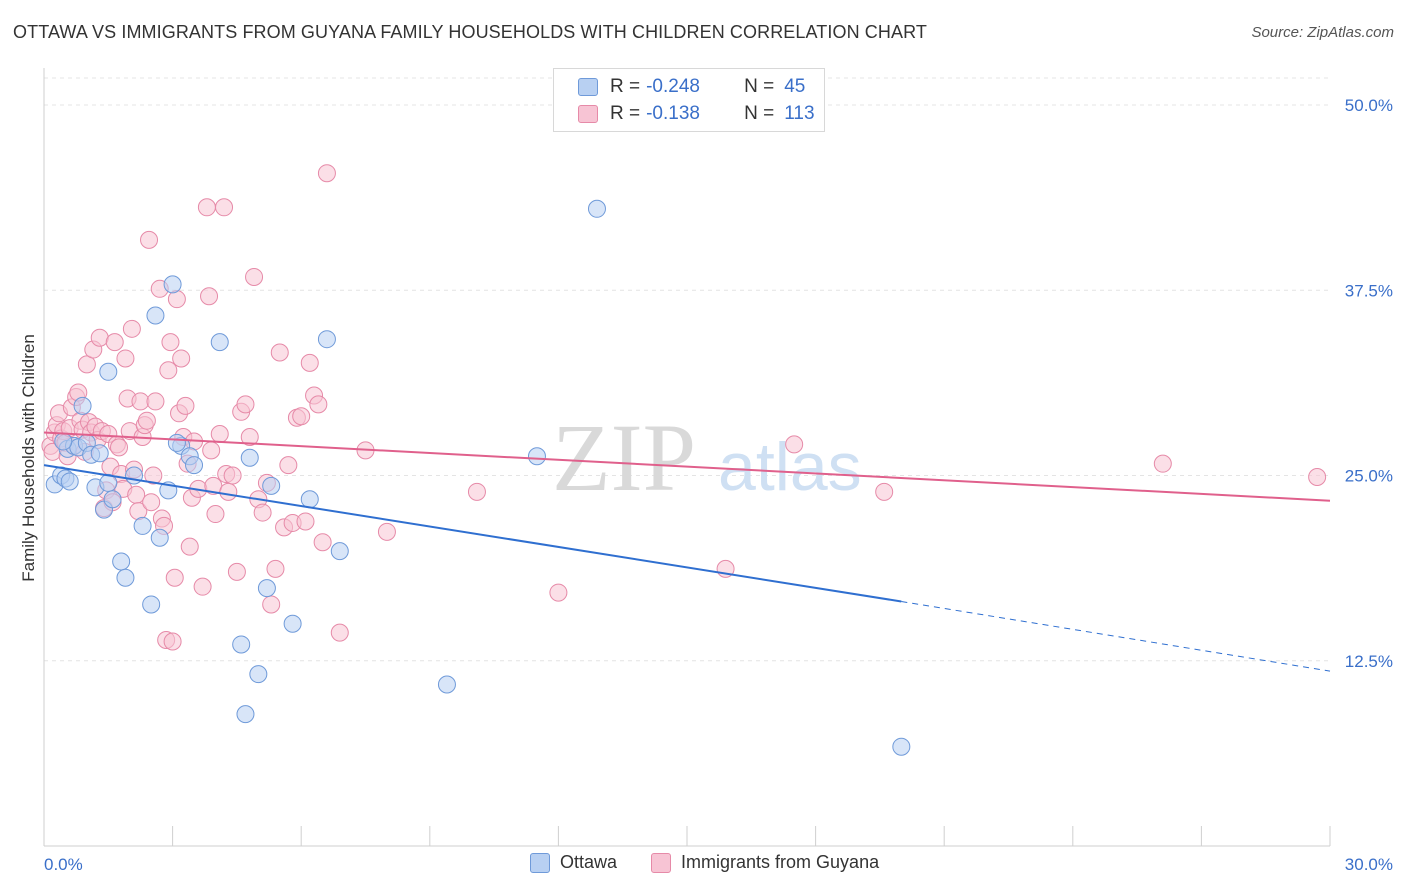 This screenshot has height=892, width=1406. What do you see at coordinates (1369, 105) in the screenshot?
I see `y-tick-label: 50.0%` at bounding box center [1369, 105].